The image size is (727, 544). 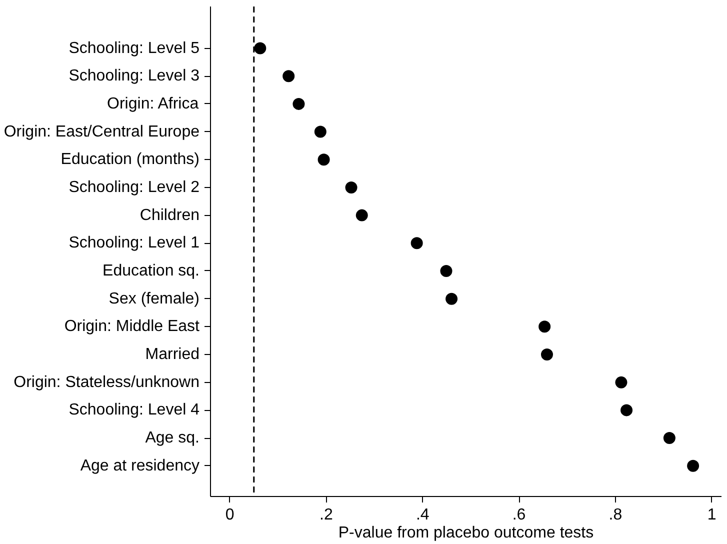 What do you see at coordinates (134, 243) in the screenshot?
I see `y-tick-label: Schooling: Level 1` at bounding box center [134, 243].